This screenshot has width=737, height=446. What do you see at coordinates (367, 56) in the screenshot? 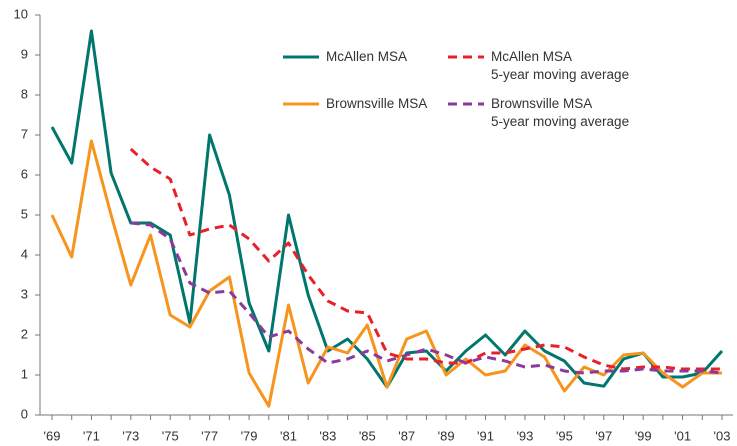
I see `legend-label: McAllen MSA` at bounding box center [367, 56].